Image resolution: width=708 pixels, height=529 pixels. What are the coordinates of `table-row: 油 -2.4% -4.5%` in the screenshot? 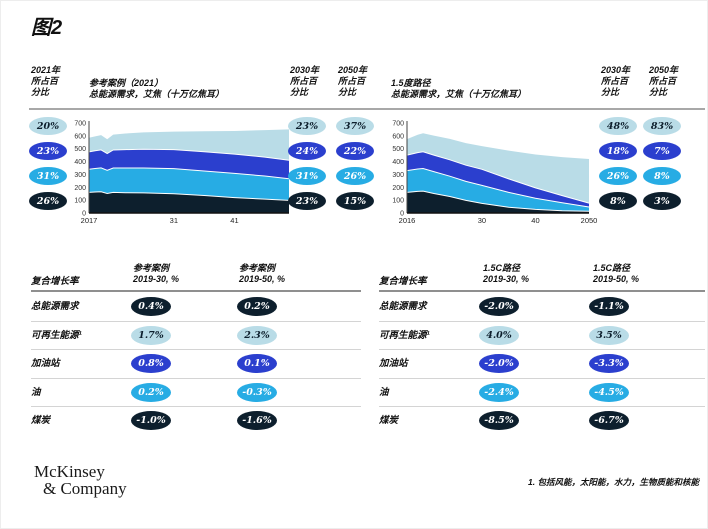 It's located at (542, 393).